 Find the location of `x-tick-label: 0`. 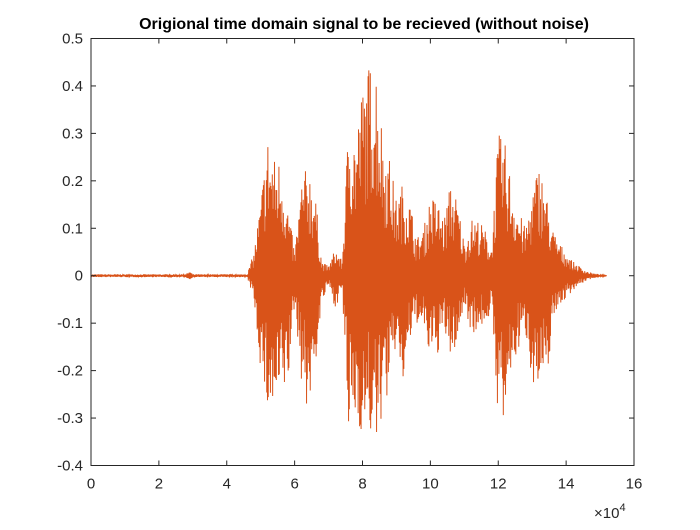

x-tick-label: 0 is located at coordinates (91, 484).